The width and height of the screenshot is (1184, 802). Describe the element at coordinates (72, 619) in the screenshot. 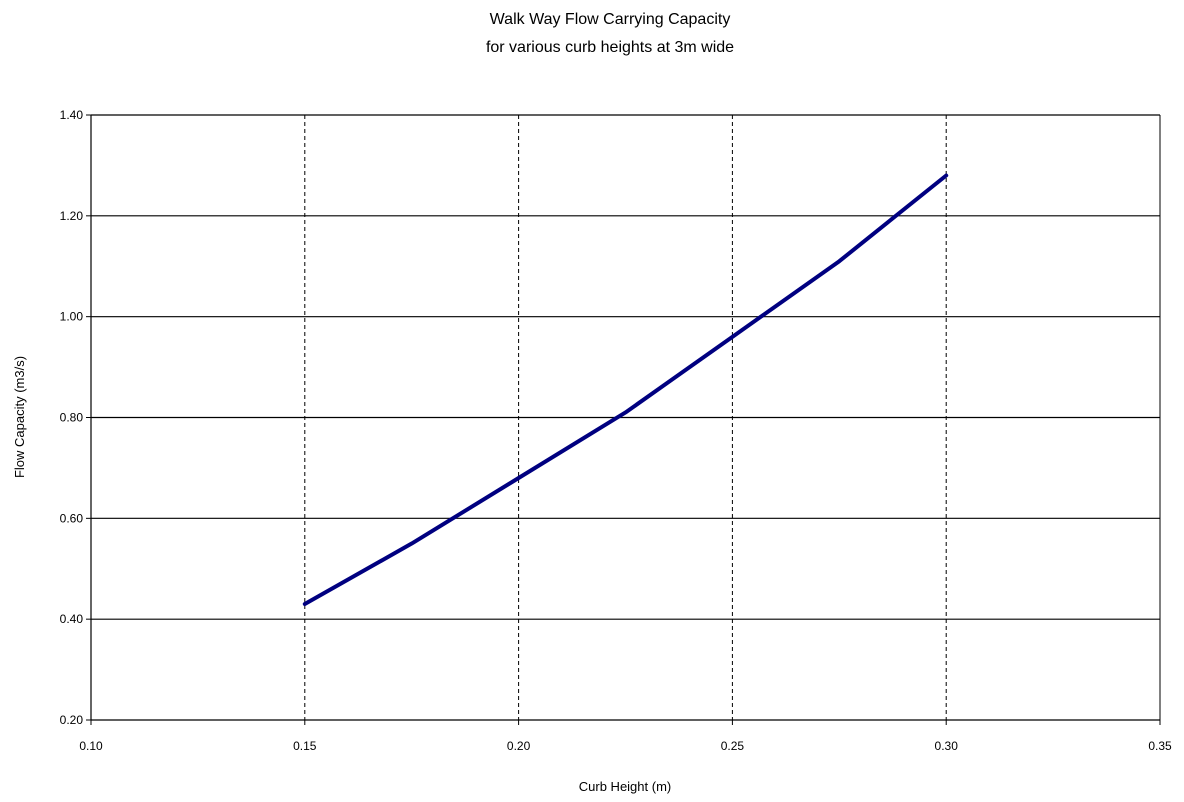

I see `y-tick-label: 0.40` at that location.